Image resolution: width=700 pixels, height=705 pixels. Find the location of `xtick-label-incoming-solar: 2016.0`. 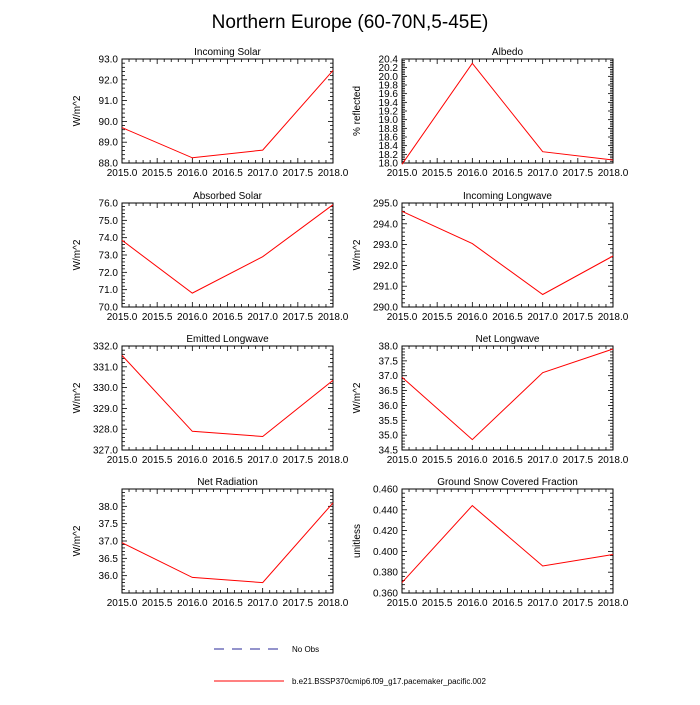

xtick-label-incoming-solar: 2016.0 is located at coordinates (192, 173).